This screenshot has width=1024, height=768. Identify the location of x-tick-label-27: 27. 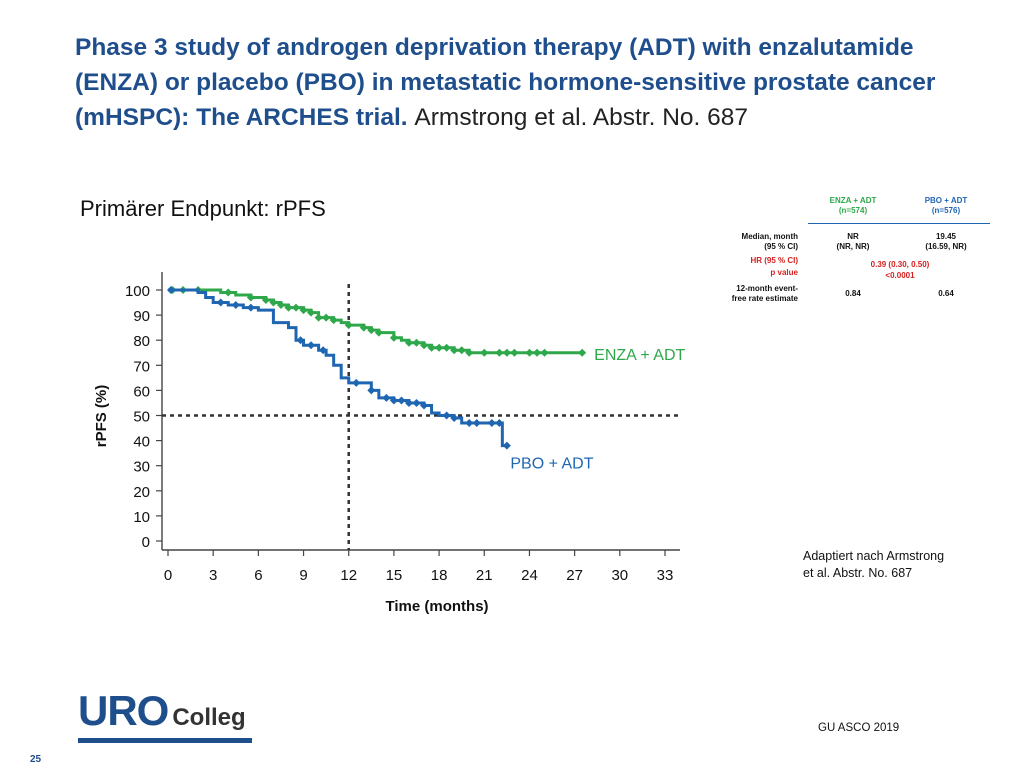
(574, 575).